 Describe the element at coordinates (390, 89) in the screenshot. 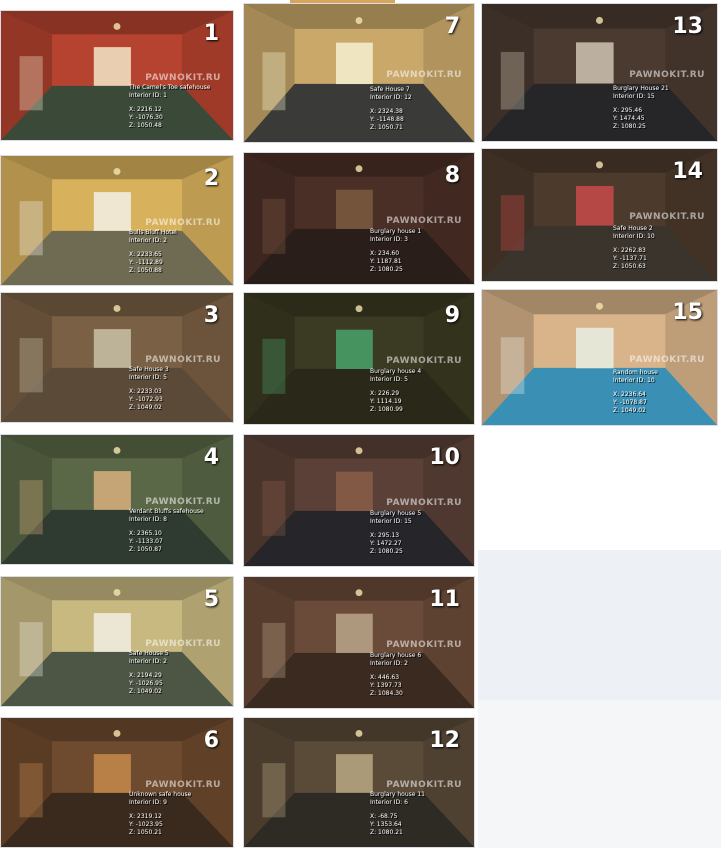

I see `location-name: Safe House 7` at that location.